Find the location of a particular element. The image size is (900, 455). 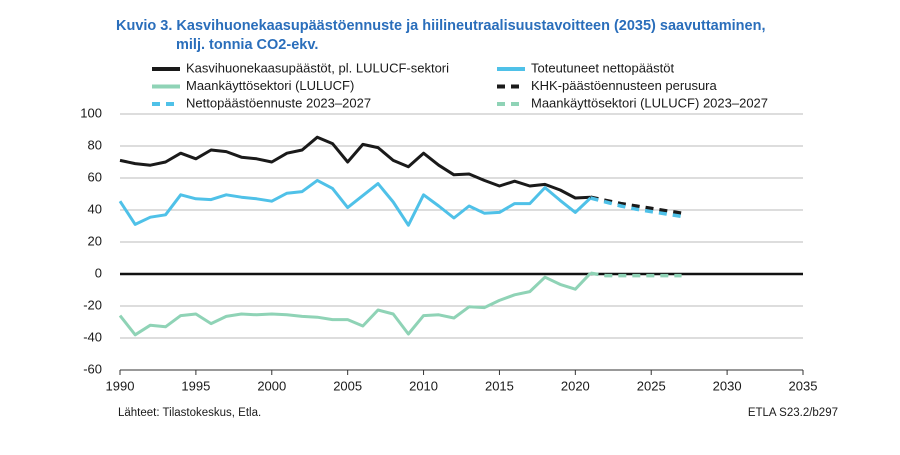

chart-subtitle: milj. tonnia CO2-ekv. is located at coordinates (247, 45).